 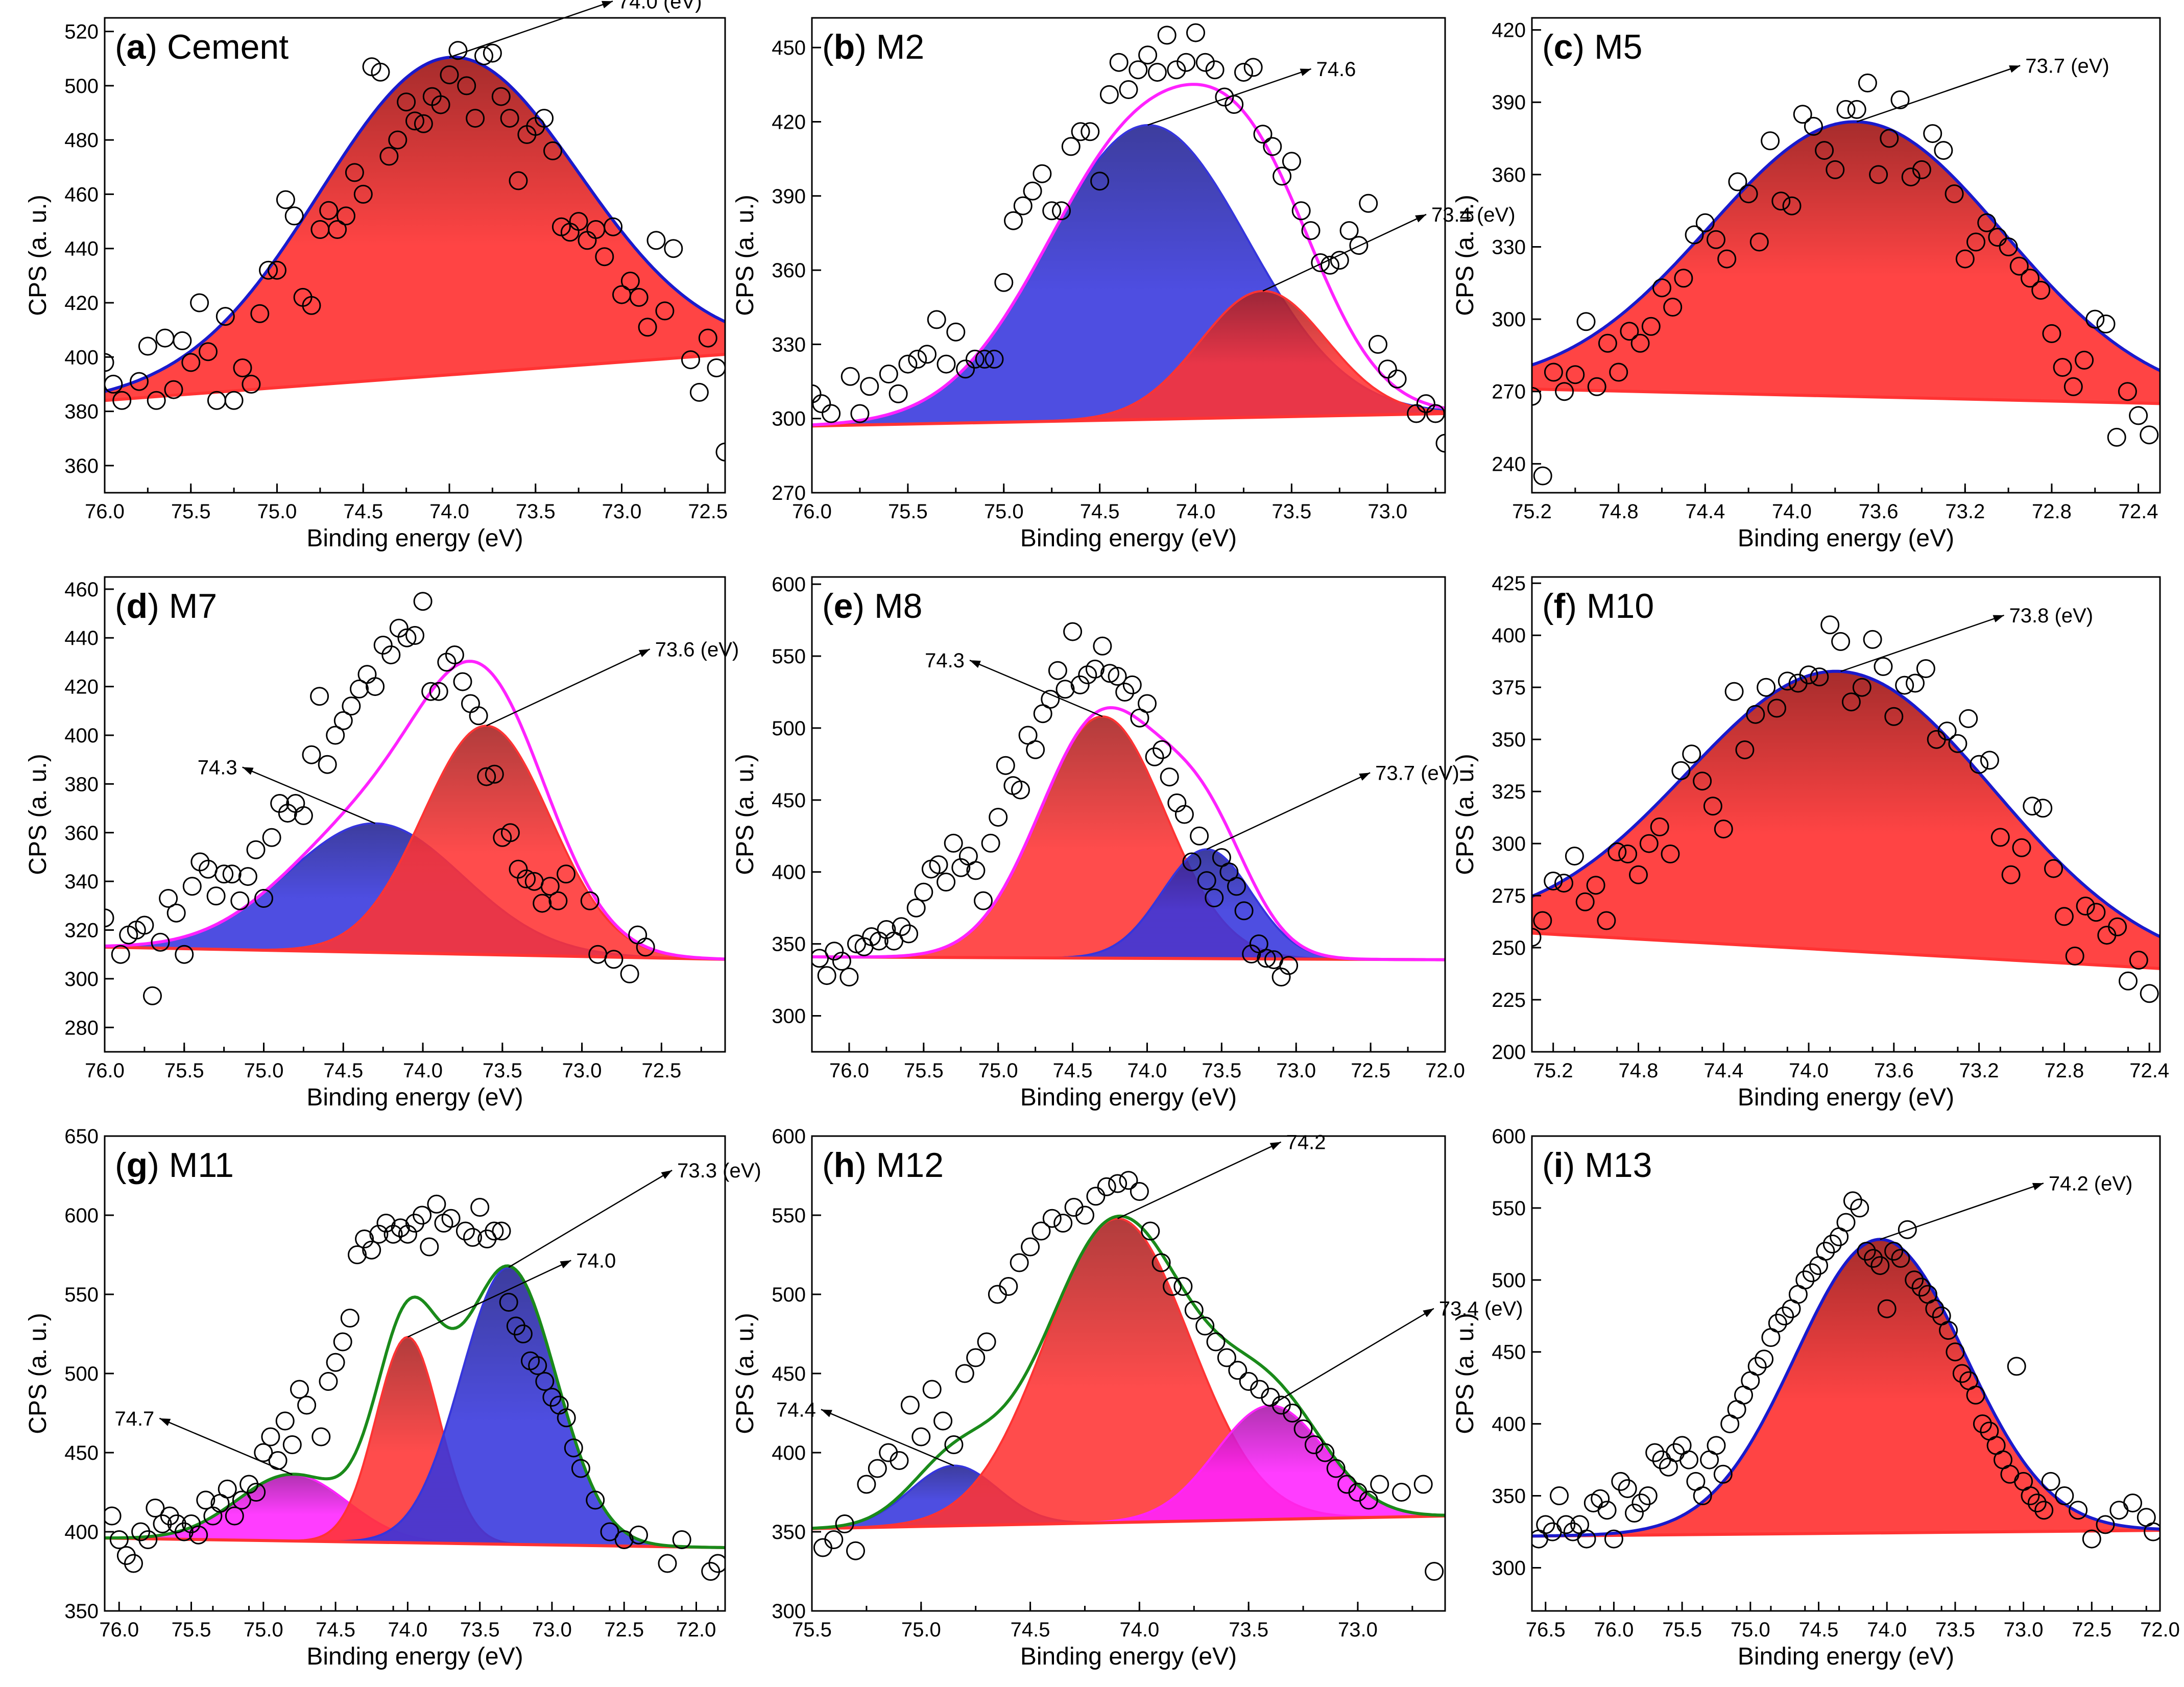 What do you see at coordinates (1846, 1370) in the screenshot?
I see `plot-area-i` at bounding box center [1846, 1370].